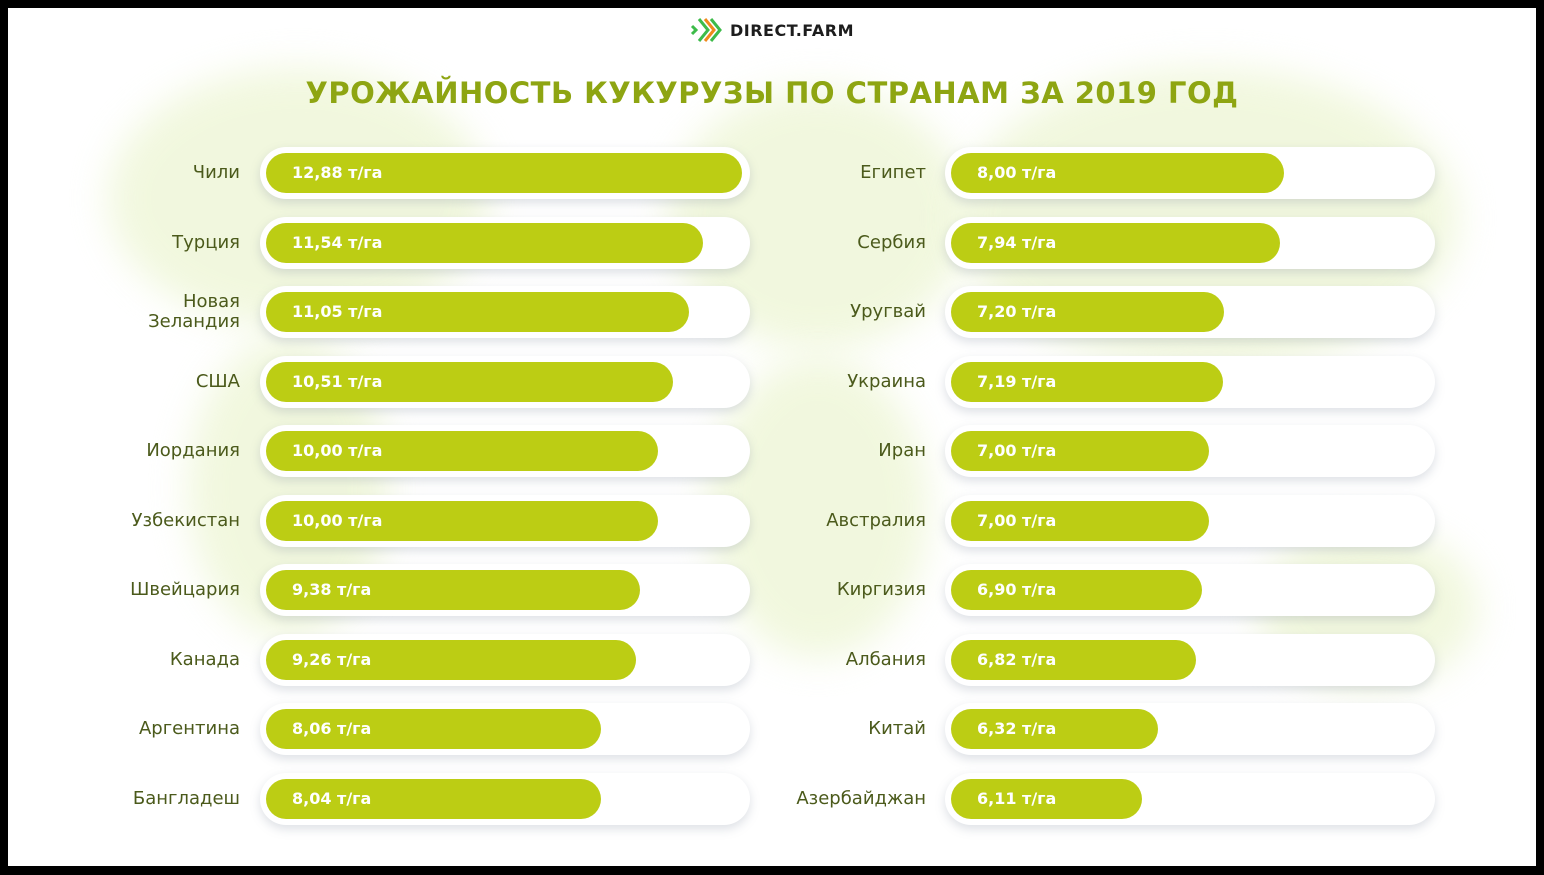  Describe the element at coordinates (469, 381) in the screenshot. I see `bar: 10,51 т/га` at that location.